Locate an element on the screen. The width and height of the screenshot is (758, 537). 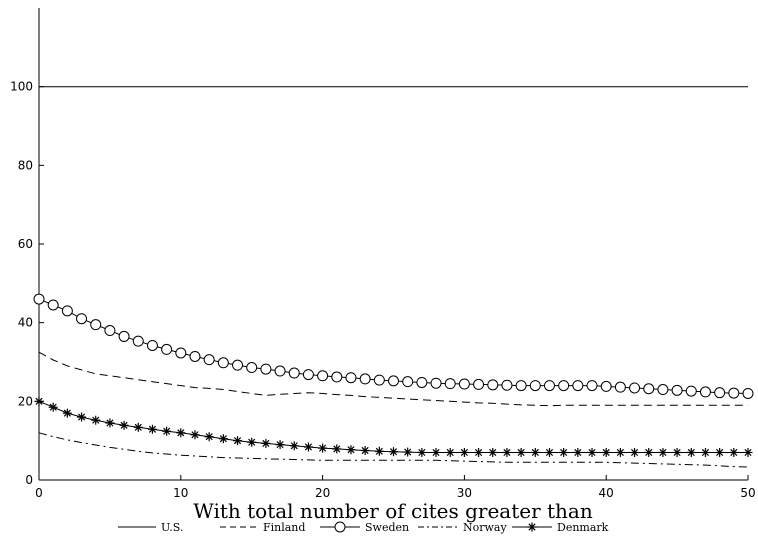
series-denmark is located at coordinates (393, 426).